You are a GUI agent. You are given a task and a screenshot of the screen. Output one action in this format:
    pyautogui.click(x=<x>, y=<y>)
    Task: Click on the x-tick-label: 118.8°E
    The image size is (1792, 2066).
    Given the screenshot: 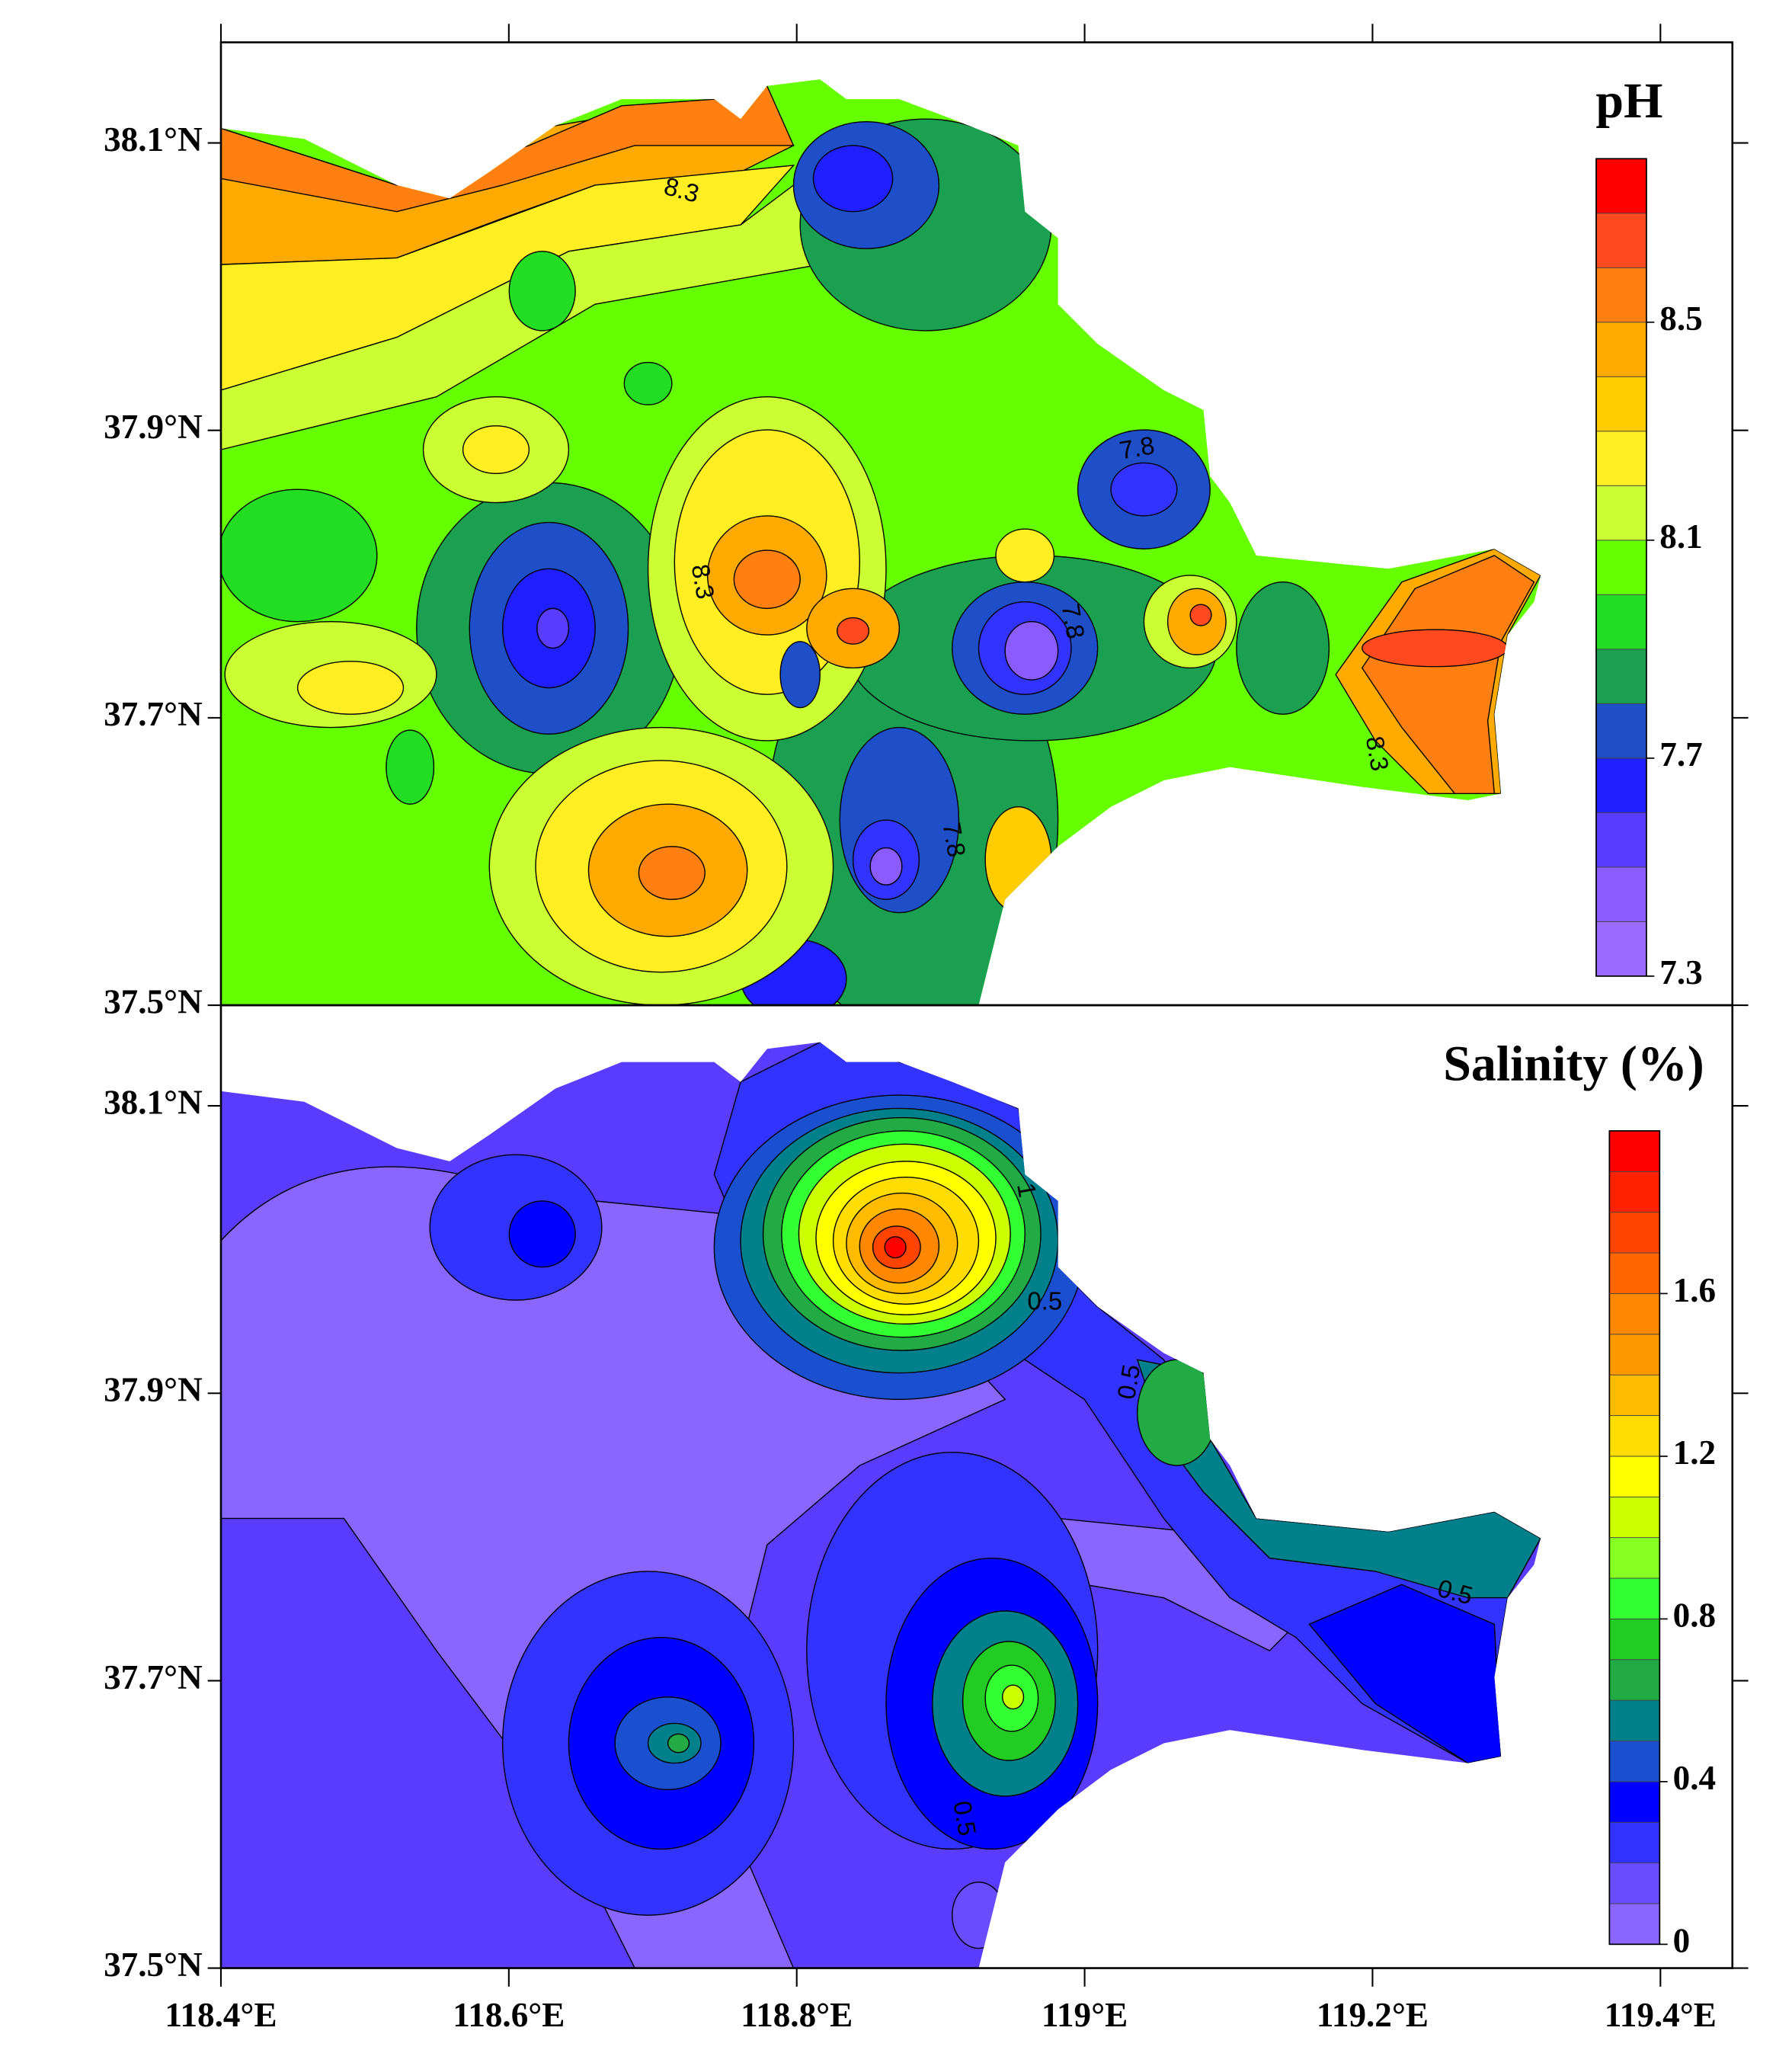 What is the action you would take?
    pyautogui.click(x=797, y=2015)
    